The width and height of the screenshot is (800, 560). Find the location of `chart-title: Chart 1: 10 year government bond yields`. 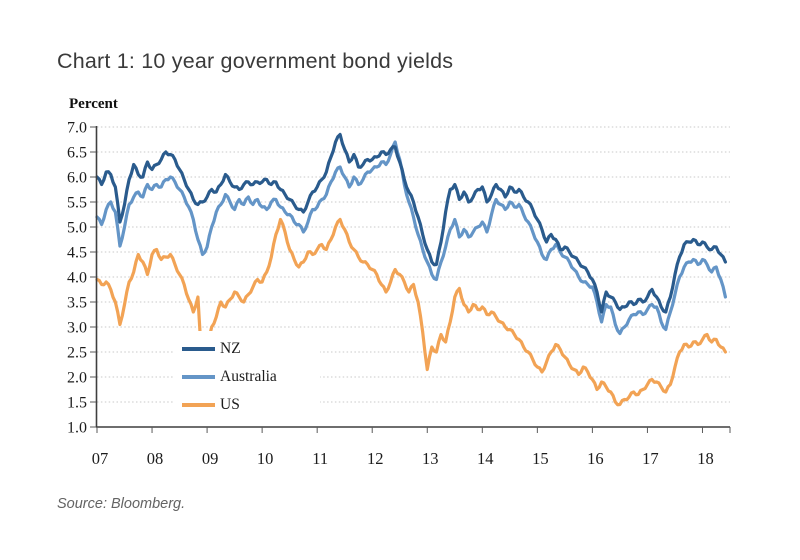

chart-title: Chart 1: 10 year government bond yields is located at coordinates (255, 61).